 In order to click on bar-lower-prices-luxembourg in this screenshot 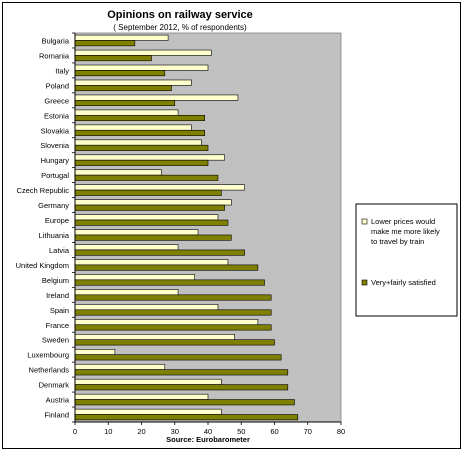, I will do `click(95, 351)`.